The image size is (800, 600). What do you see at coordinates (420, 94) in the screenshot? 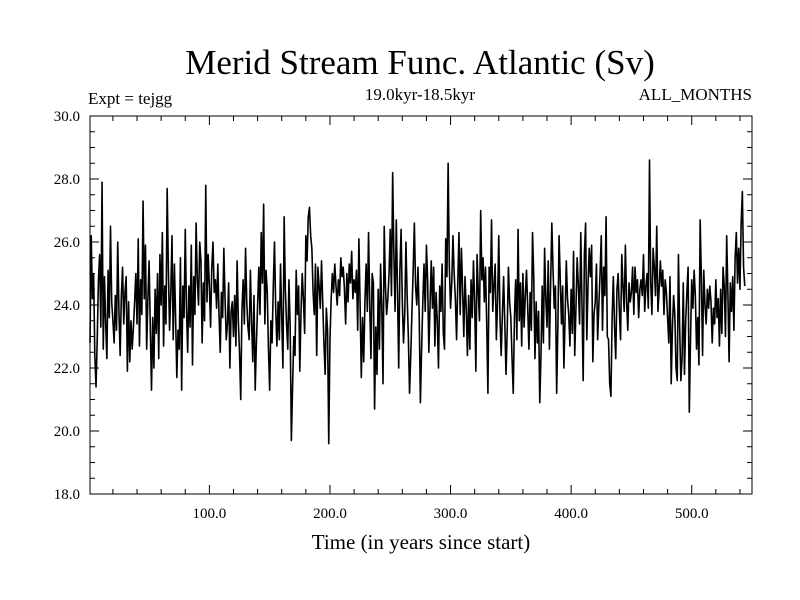
I see `chart-subtitle: 19.0kyr-18.5kyr` at bounding box center [420, 94].